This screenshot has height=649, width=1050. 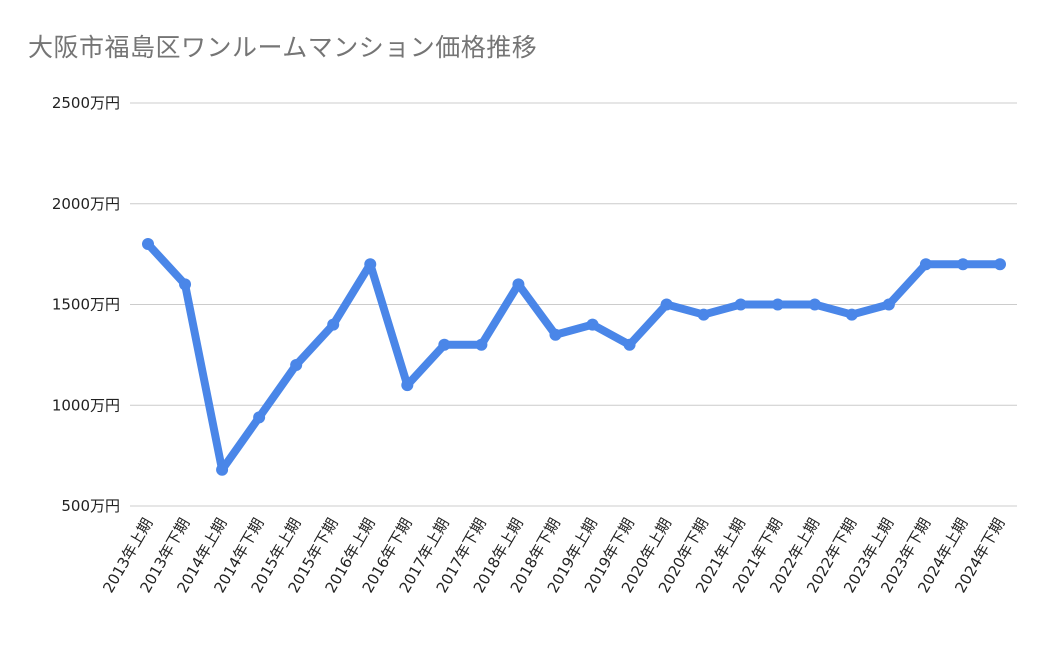 What do you see at coordinates (86, 204) in the screenshot?
I see `y-tick-label: 2000万円` at bounding box center [86, 204].